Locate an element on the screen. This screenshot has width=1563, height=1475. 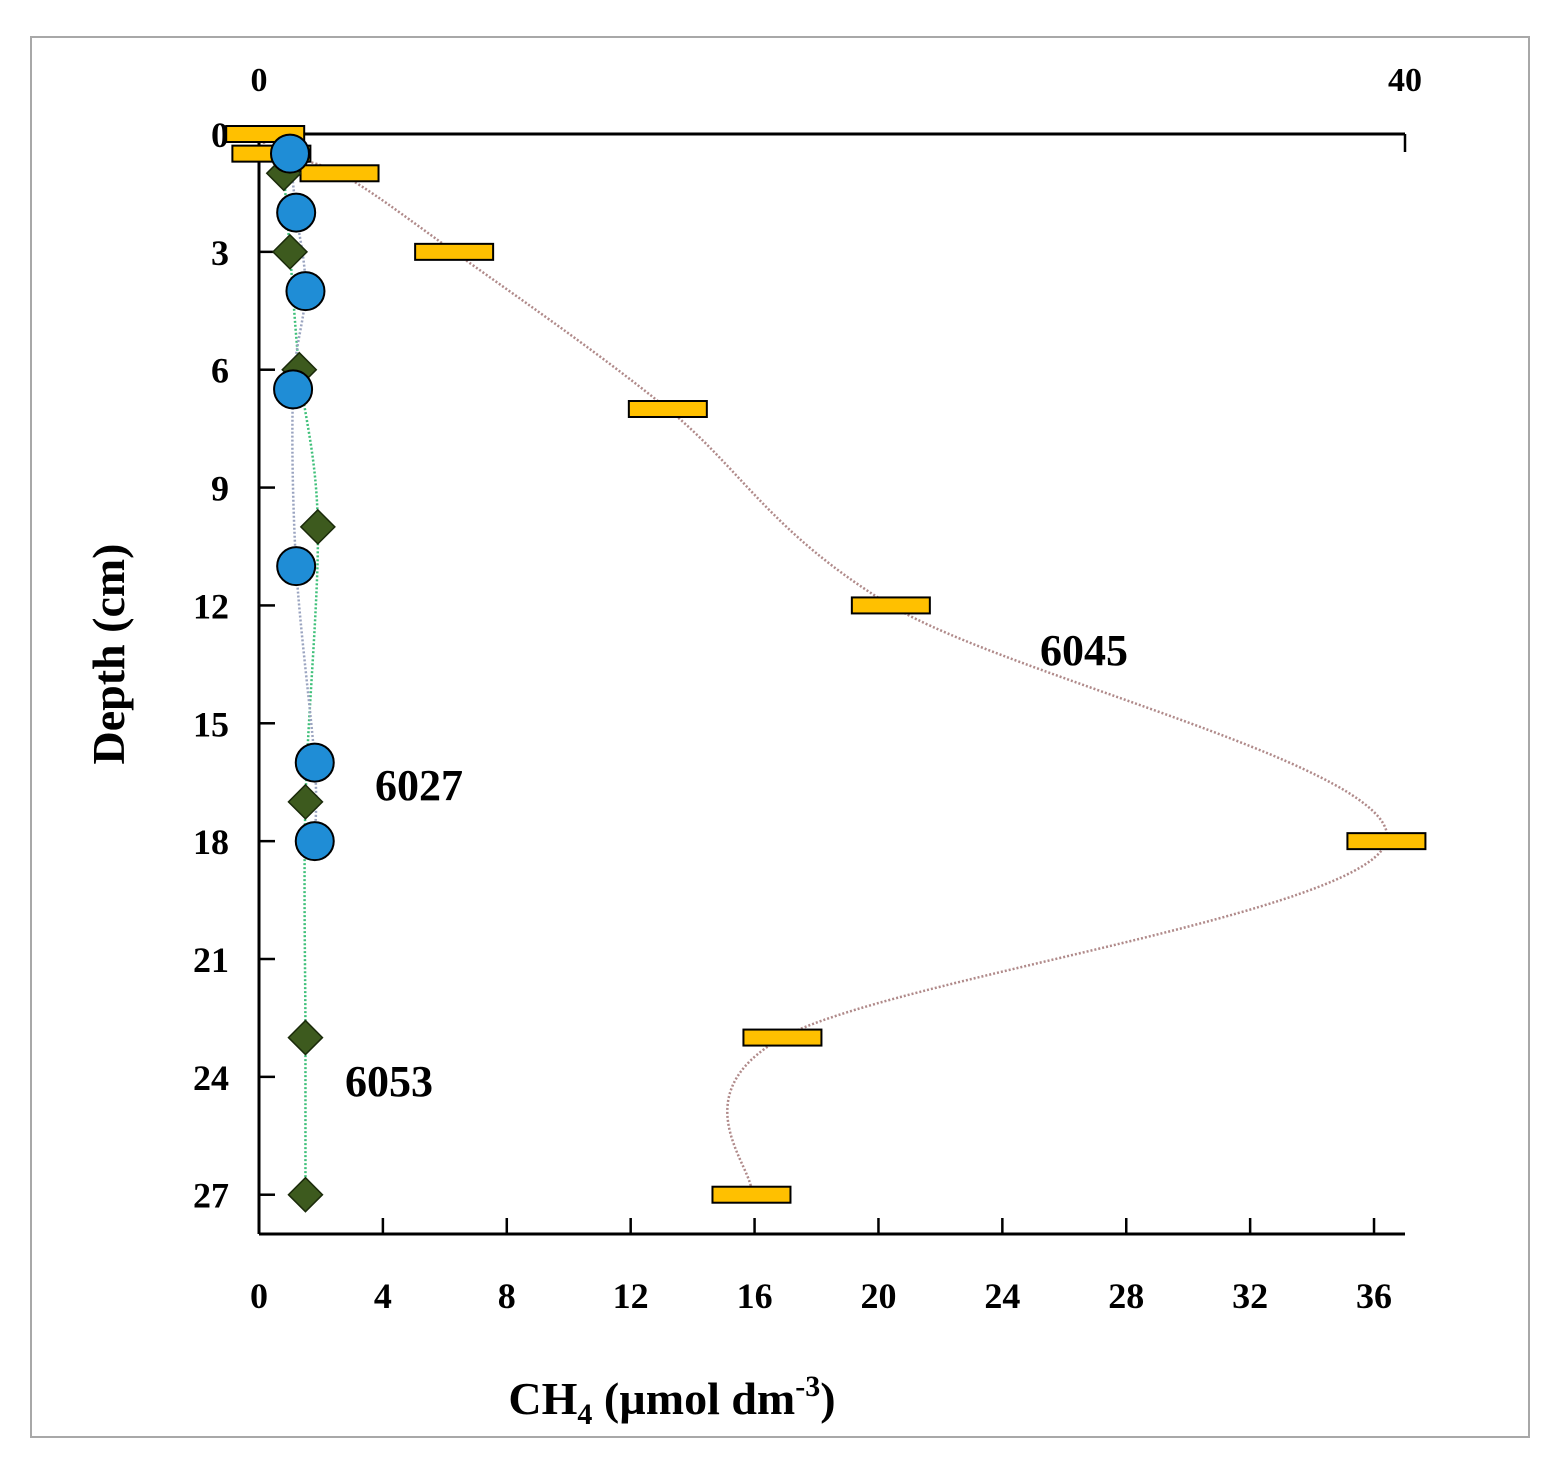
x-tick-label: 4 is located at coordinates (383, 1296).